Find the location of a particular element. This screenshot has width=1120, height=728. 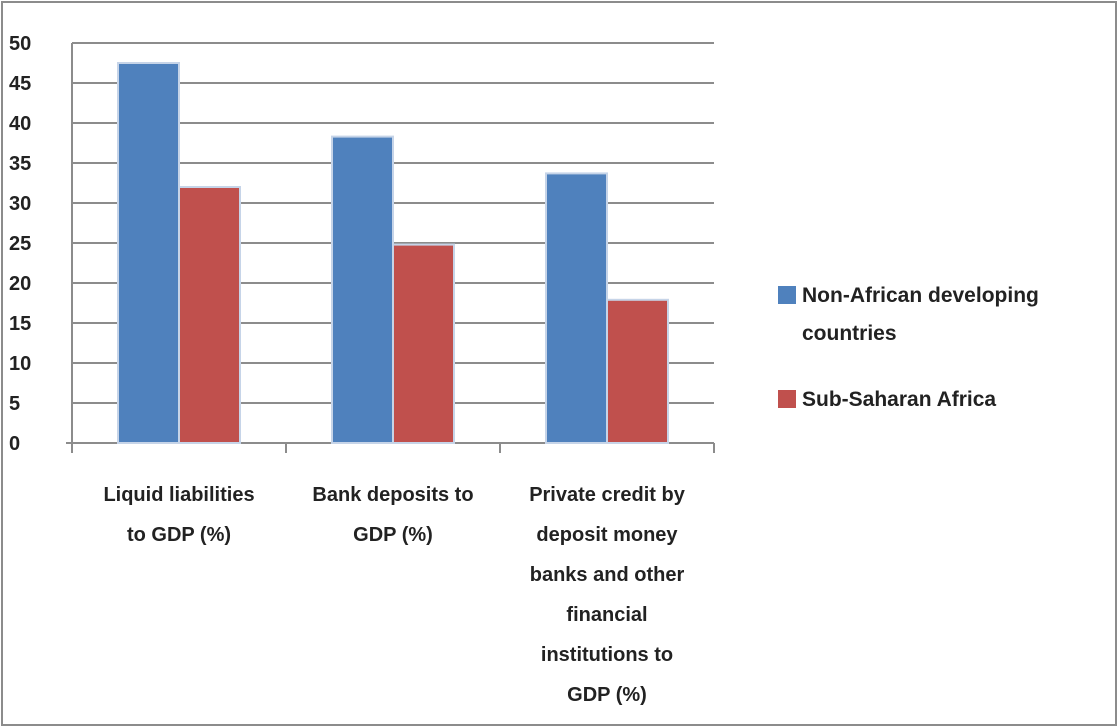

y-tick-label: 30 is located at coordinates (20, 204).